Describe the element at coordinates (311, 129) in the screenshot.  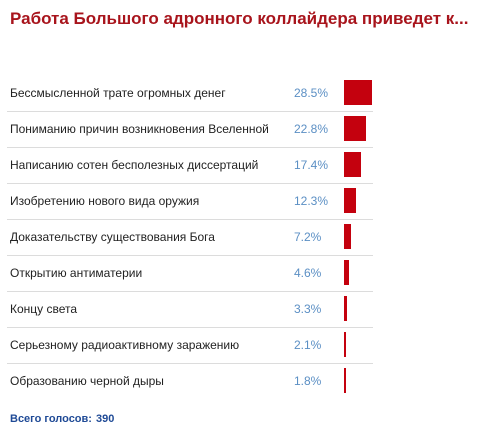
I see `poll-option-percent: 22.8%` at that location.